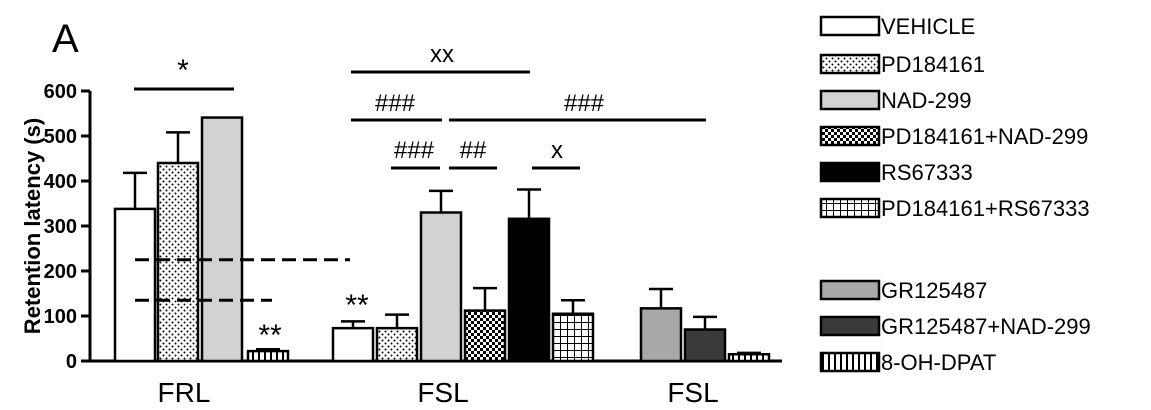 The width and height of the screenshot is (1151, 410). I want to click on group-label: FRL, so click(184, 392).